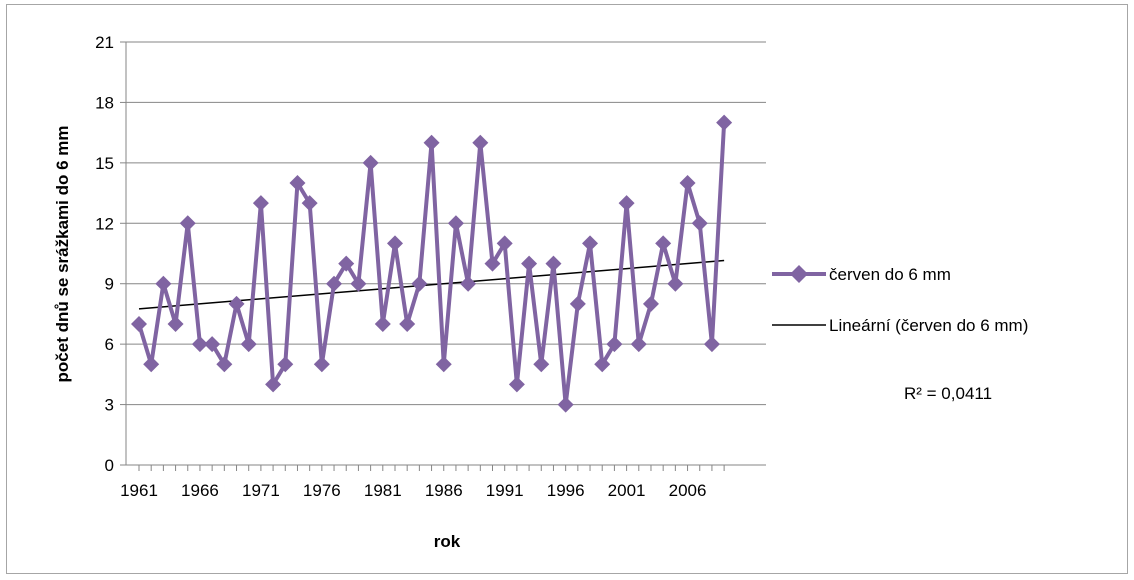 This screenshot has height=580, width=1134. What do you see at coordinates (444, 490) in the screenshot?
I see `x-tick-label: 1986` at bounding box center [444, 490].